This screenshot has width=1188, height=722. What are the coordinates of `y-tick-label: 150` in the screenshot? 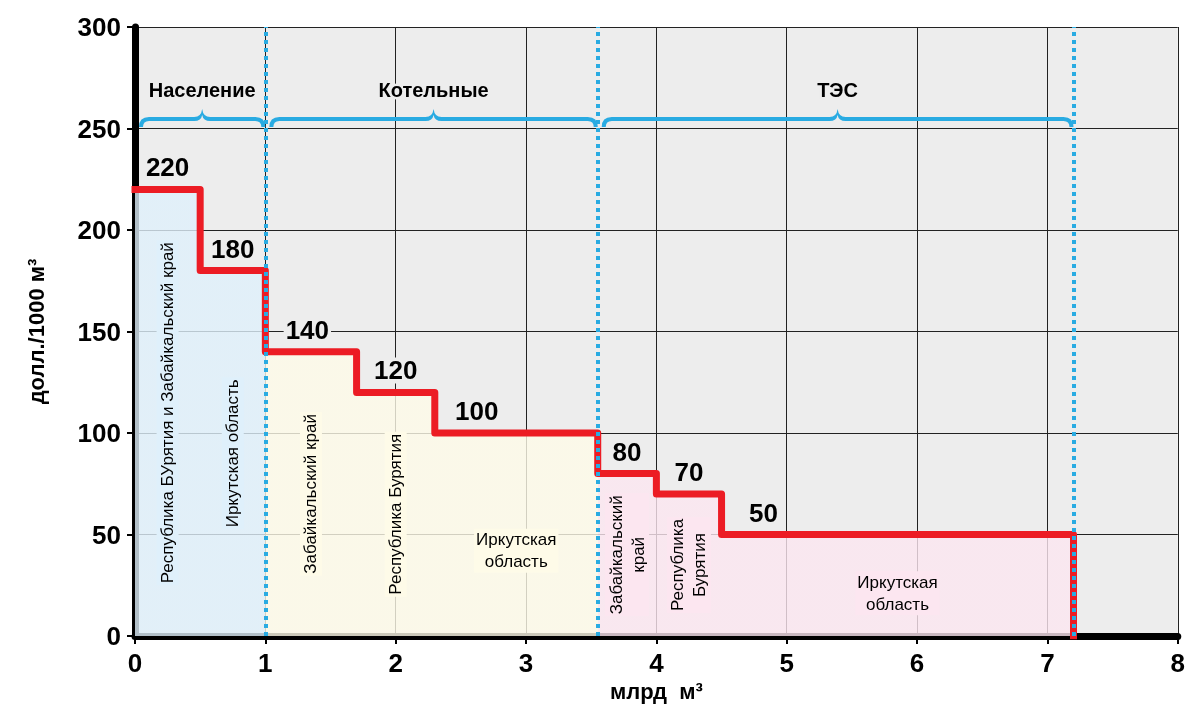 It's located at (99, 331).